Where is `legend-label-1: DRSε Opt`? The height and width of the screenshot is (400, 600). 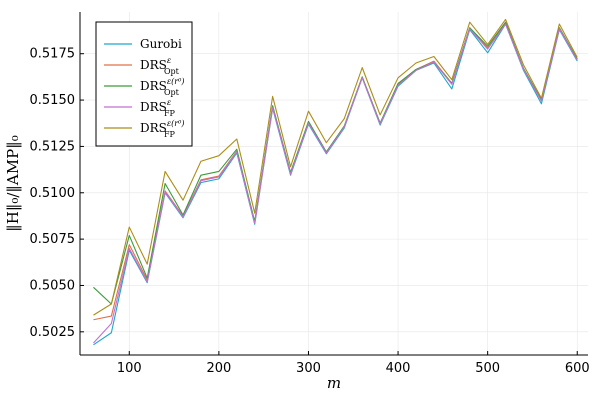
legend-label-1: DRSε Opt is located at coordinates (160, 66).